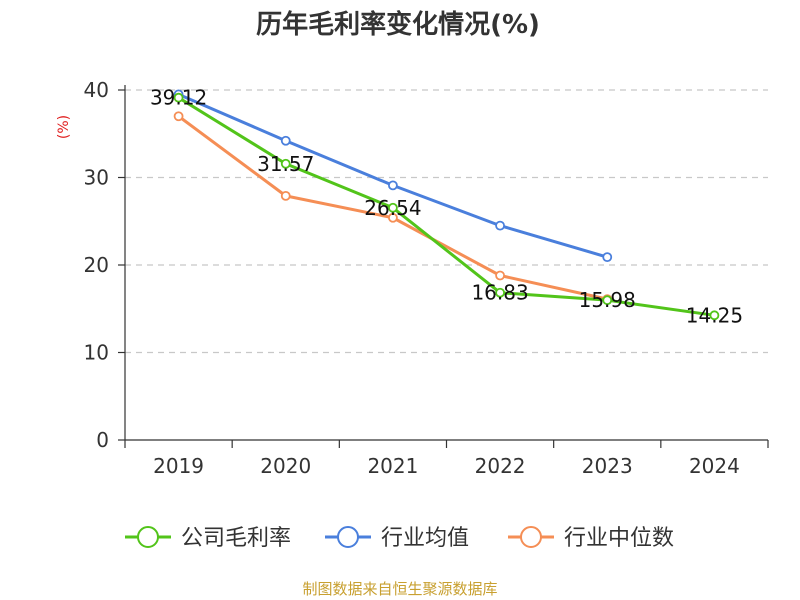  I want to click on data-label: 14.25, so click(714, 315).